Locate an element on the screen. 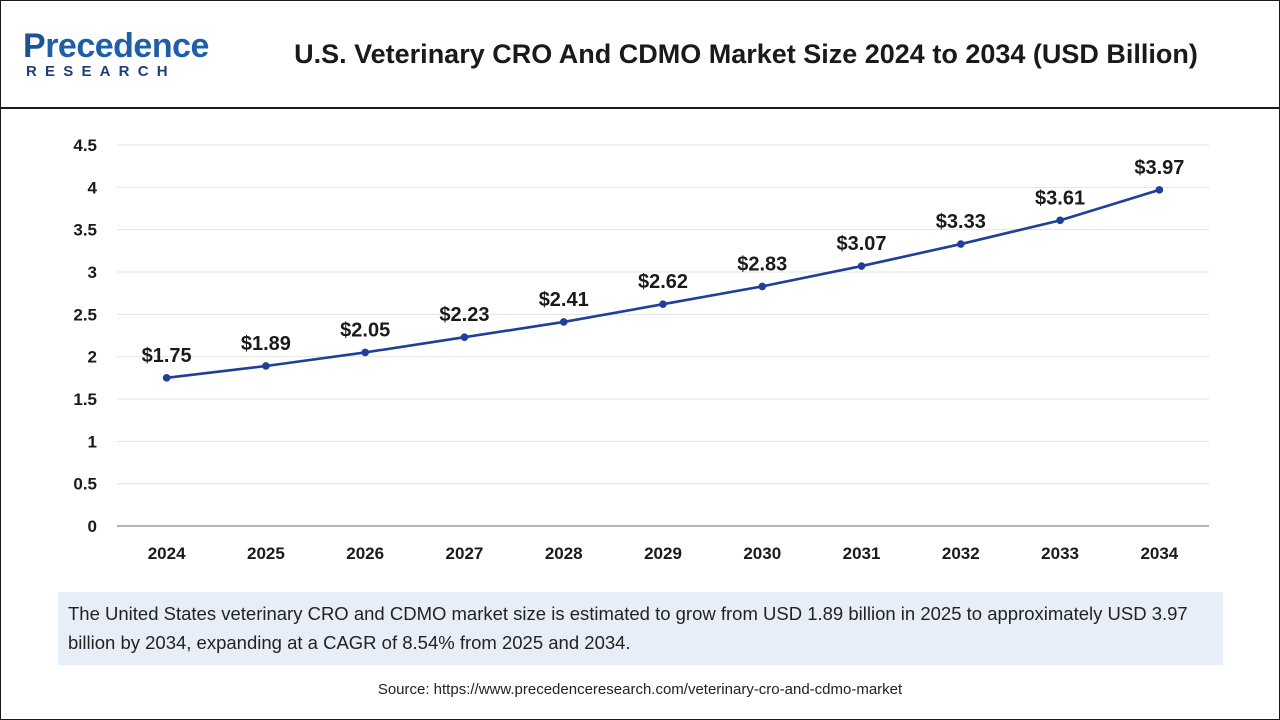 The height and width of the screenshot is (720, 1280). precedence-research-logo: Precedence RESEARCH is located at coordinates (123, 55).